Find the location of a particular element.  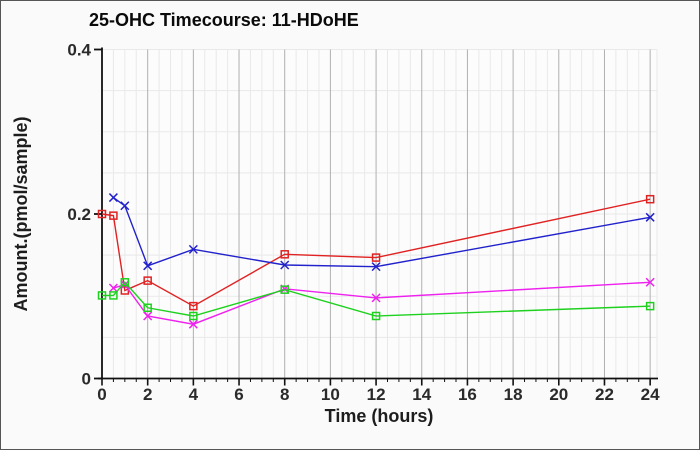

x-tick-label: 20 is located at coordinates (558, 394).